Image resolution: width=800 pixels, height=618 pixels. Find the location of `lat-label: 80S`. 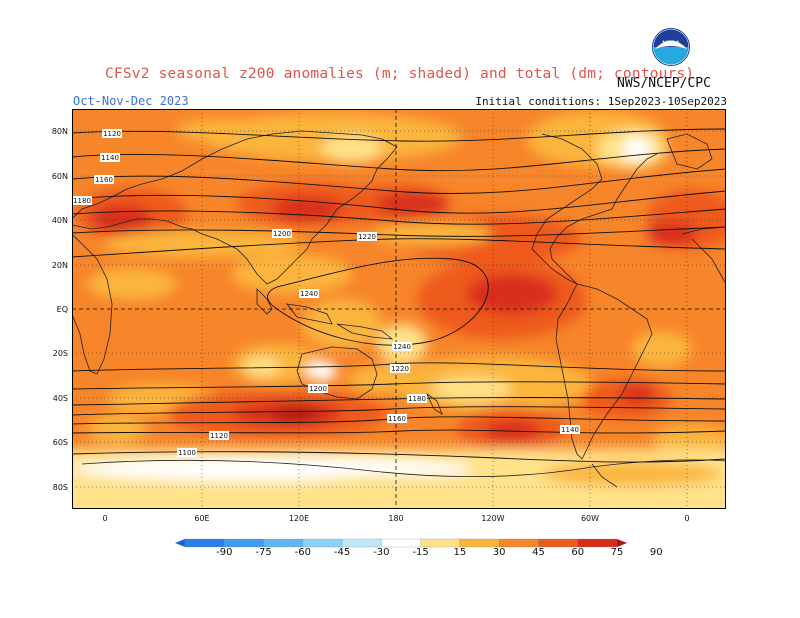

lat-label: 80S is located at coordinates (60, 487).